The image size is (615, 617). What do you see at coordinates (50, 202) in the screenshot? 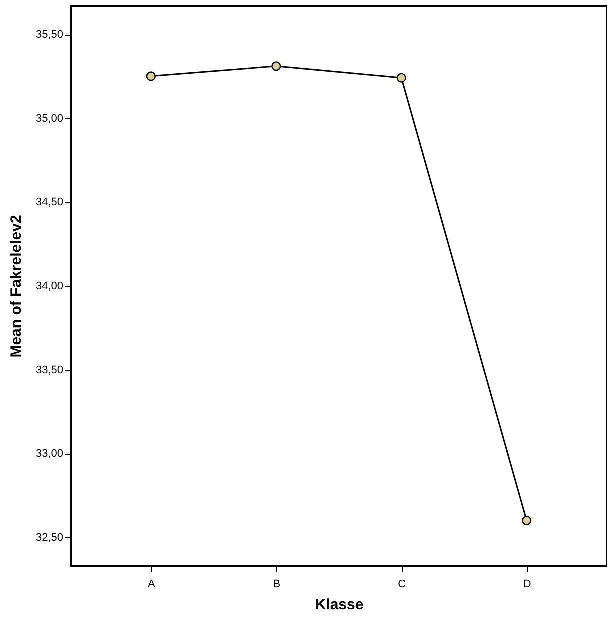
I see `y-tick-label: 34,50` at bounding box center [50, 202].